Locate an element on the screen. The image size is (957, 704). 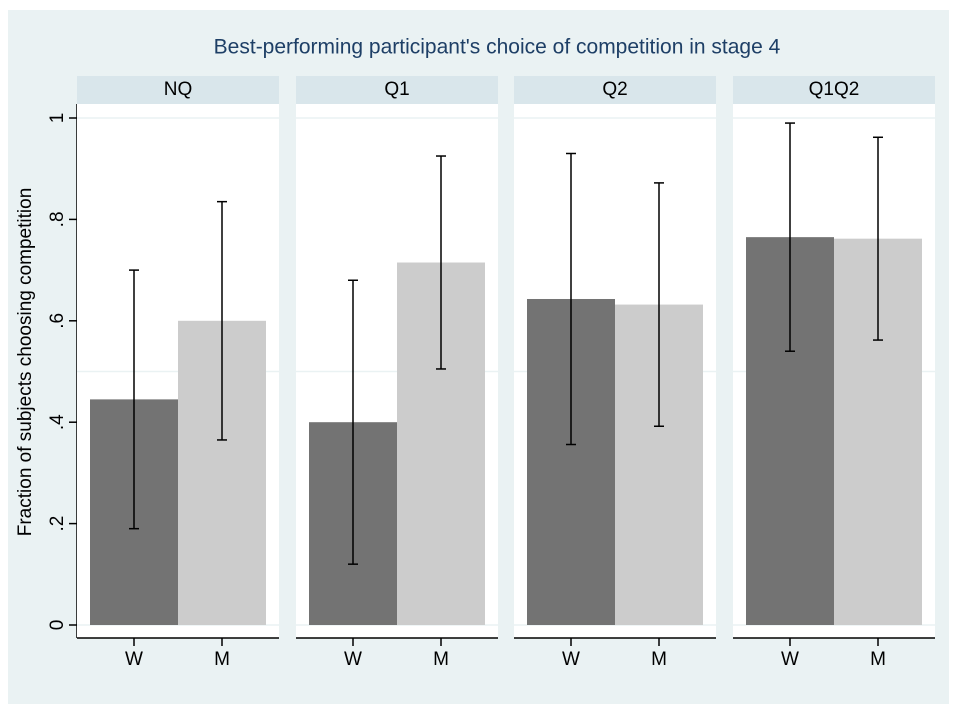
y-tick-label: 0 is located at coordinates (57, 625).